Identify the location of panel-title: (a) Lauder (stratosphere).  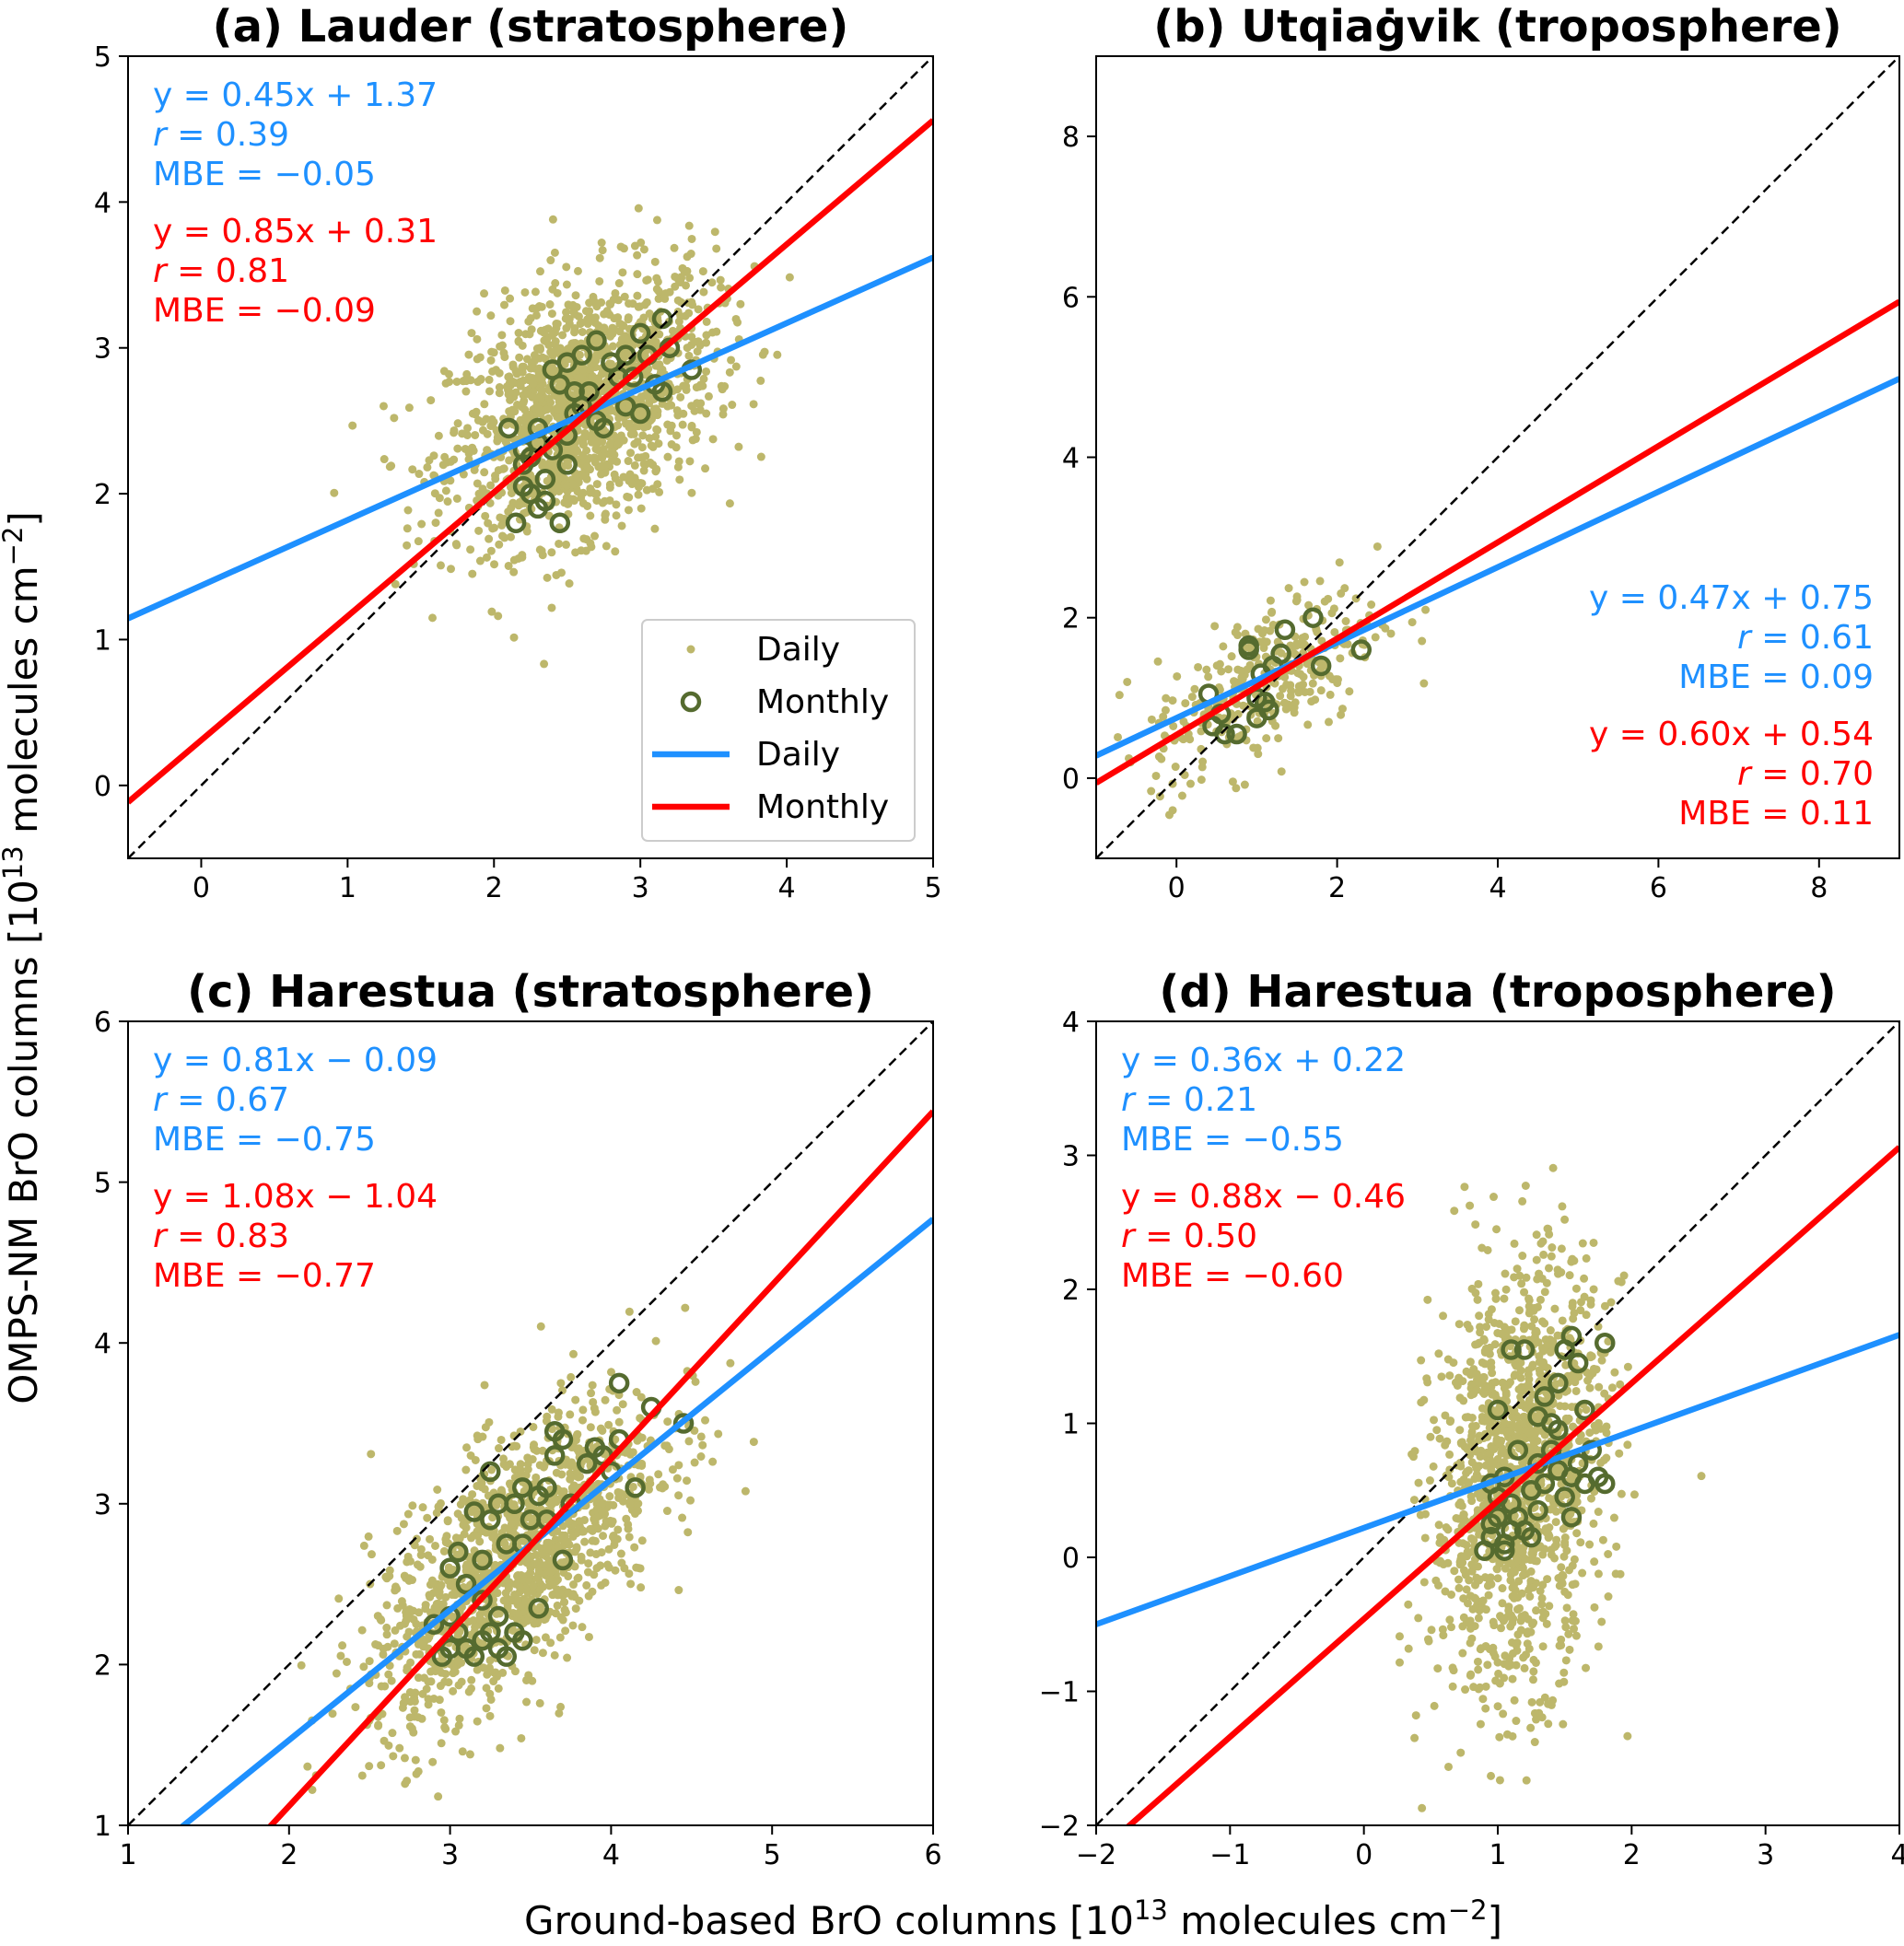
(531, 27).